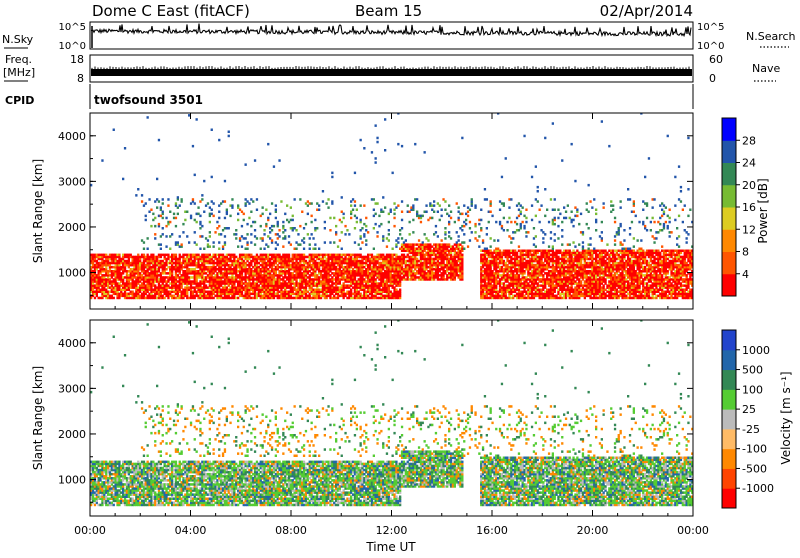  What do you see at coordinates (77, 59) in the screenshot?
I see `freq-tick-top: 18` at bounding box center [77, 59].